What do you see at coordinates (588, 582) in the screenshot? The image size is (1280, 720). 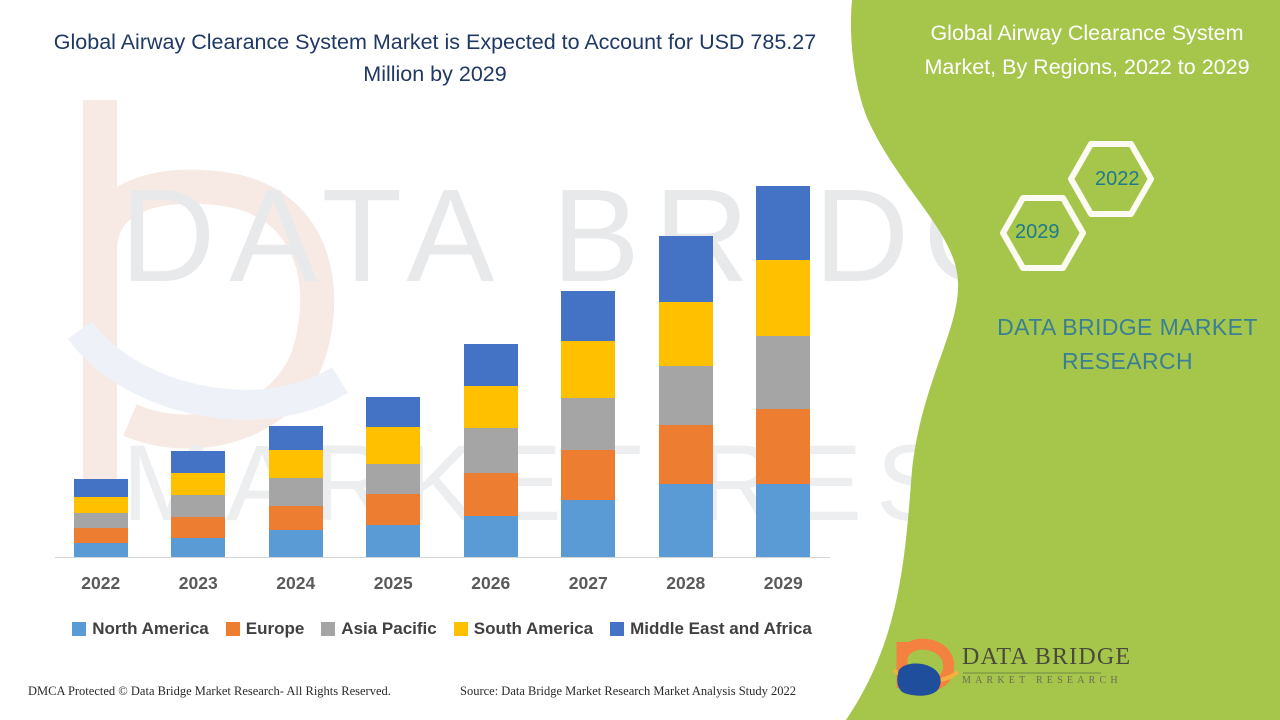 I see `x-tick-2027: 2027` at bounding box center [588, 582].